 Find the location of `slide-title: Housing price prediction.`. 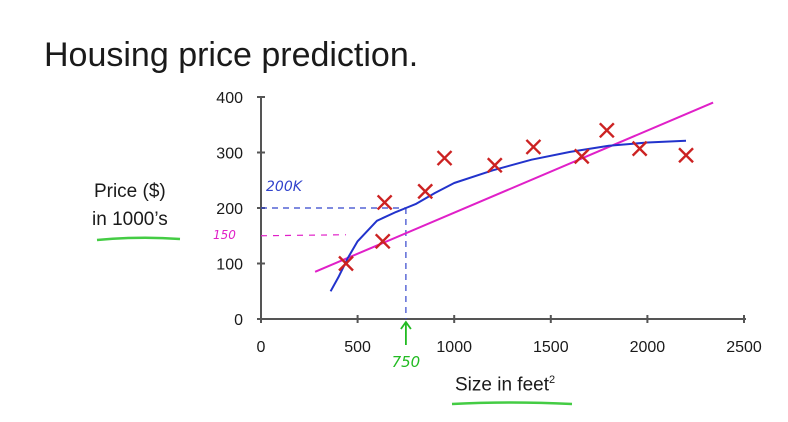

slide-title: Housing price prediction. is located at coordinates (231, 55).